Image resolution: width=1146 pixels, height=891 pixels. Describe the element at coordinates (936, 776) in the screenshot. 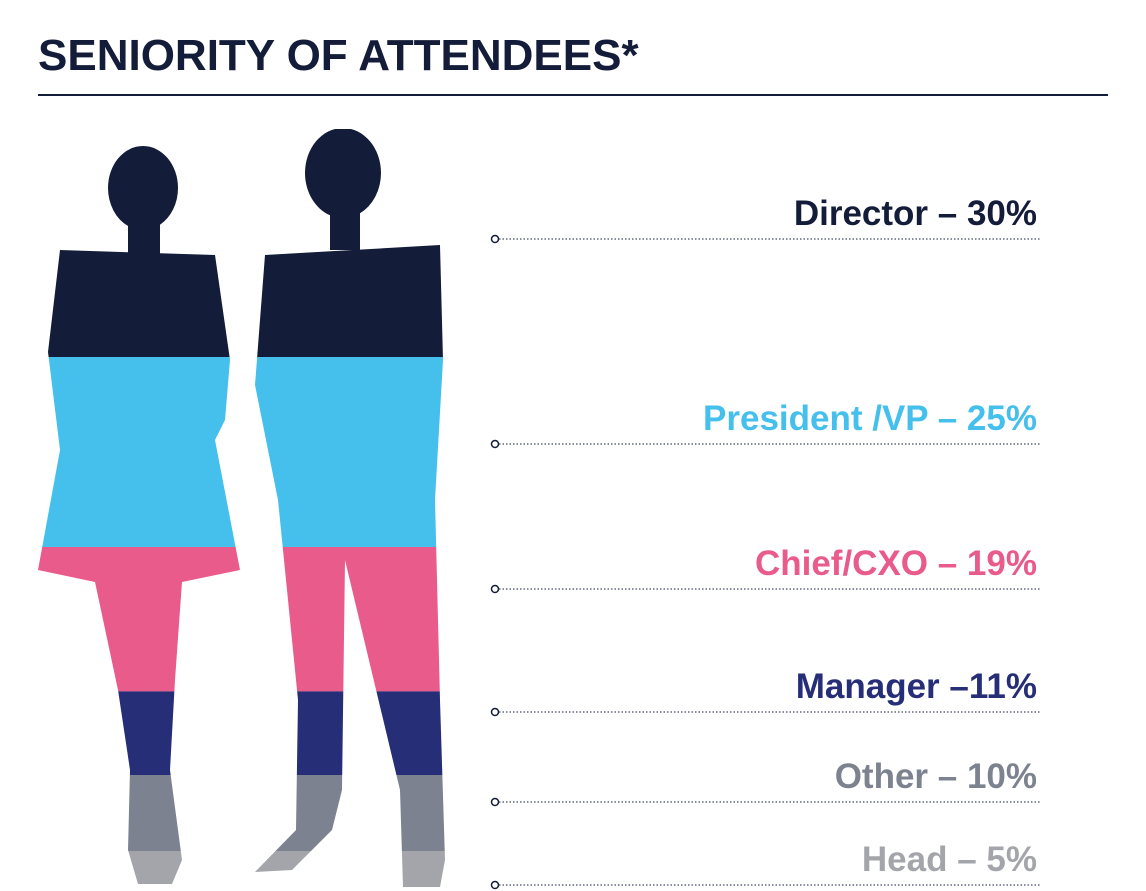

I see `value-label: Other – 10%` at that location.